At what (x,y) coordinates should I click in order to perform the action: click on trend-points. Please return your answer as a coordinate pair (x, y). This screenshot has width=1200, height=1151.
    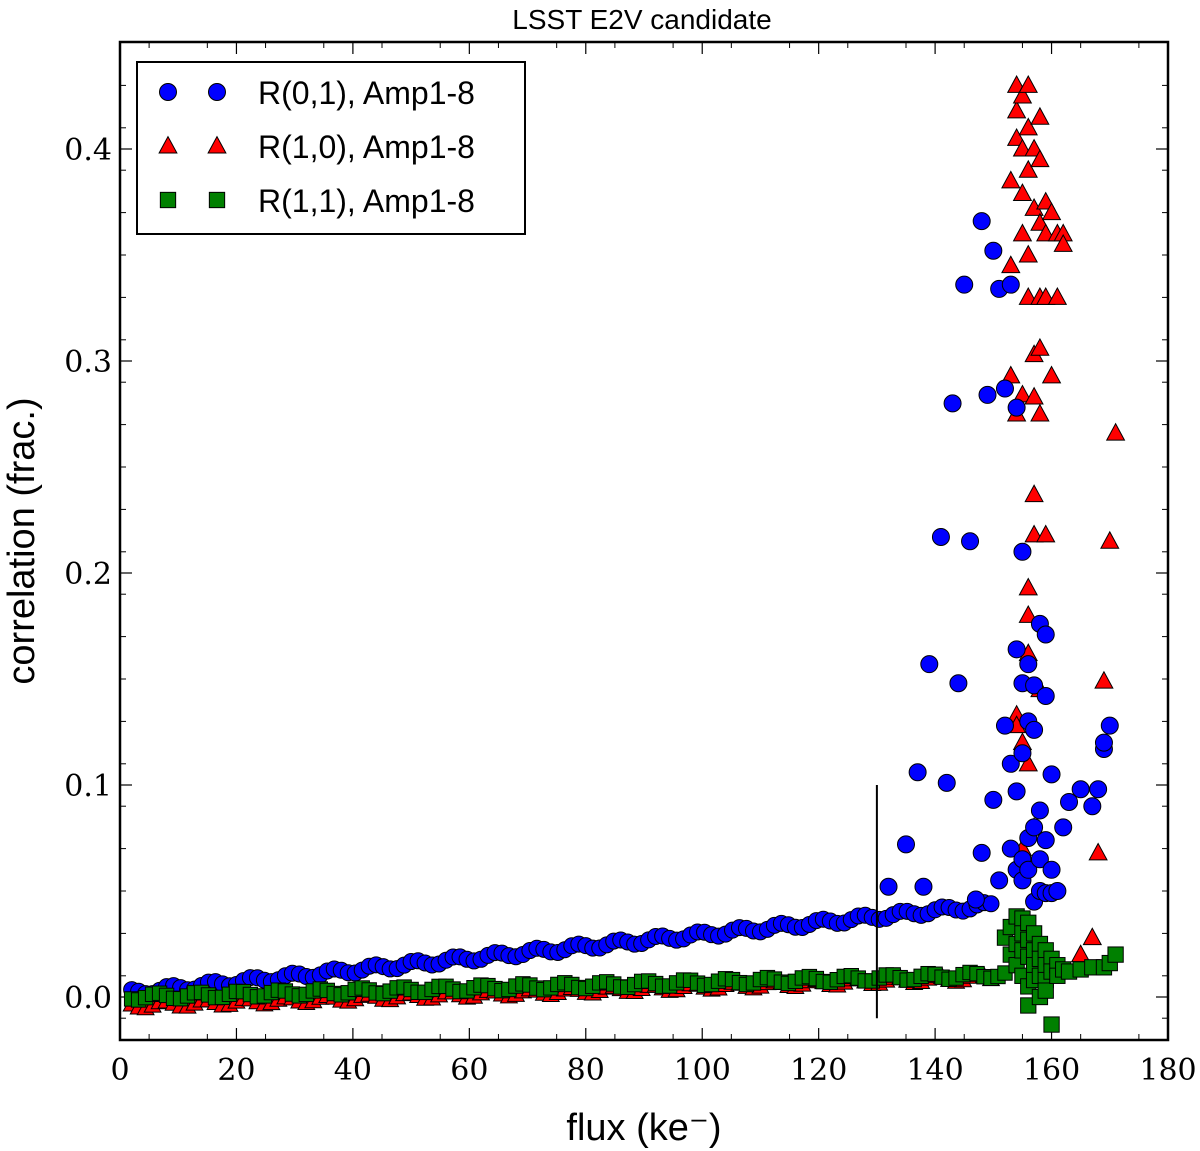
    Looking at the image, I should click on (567, 955).